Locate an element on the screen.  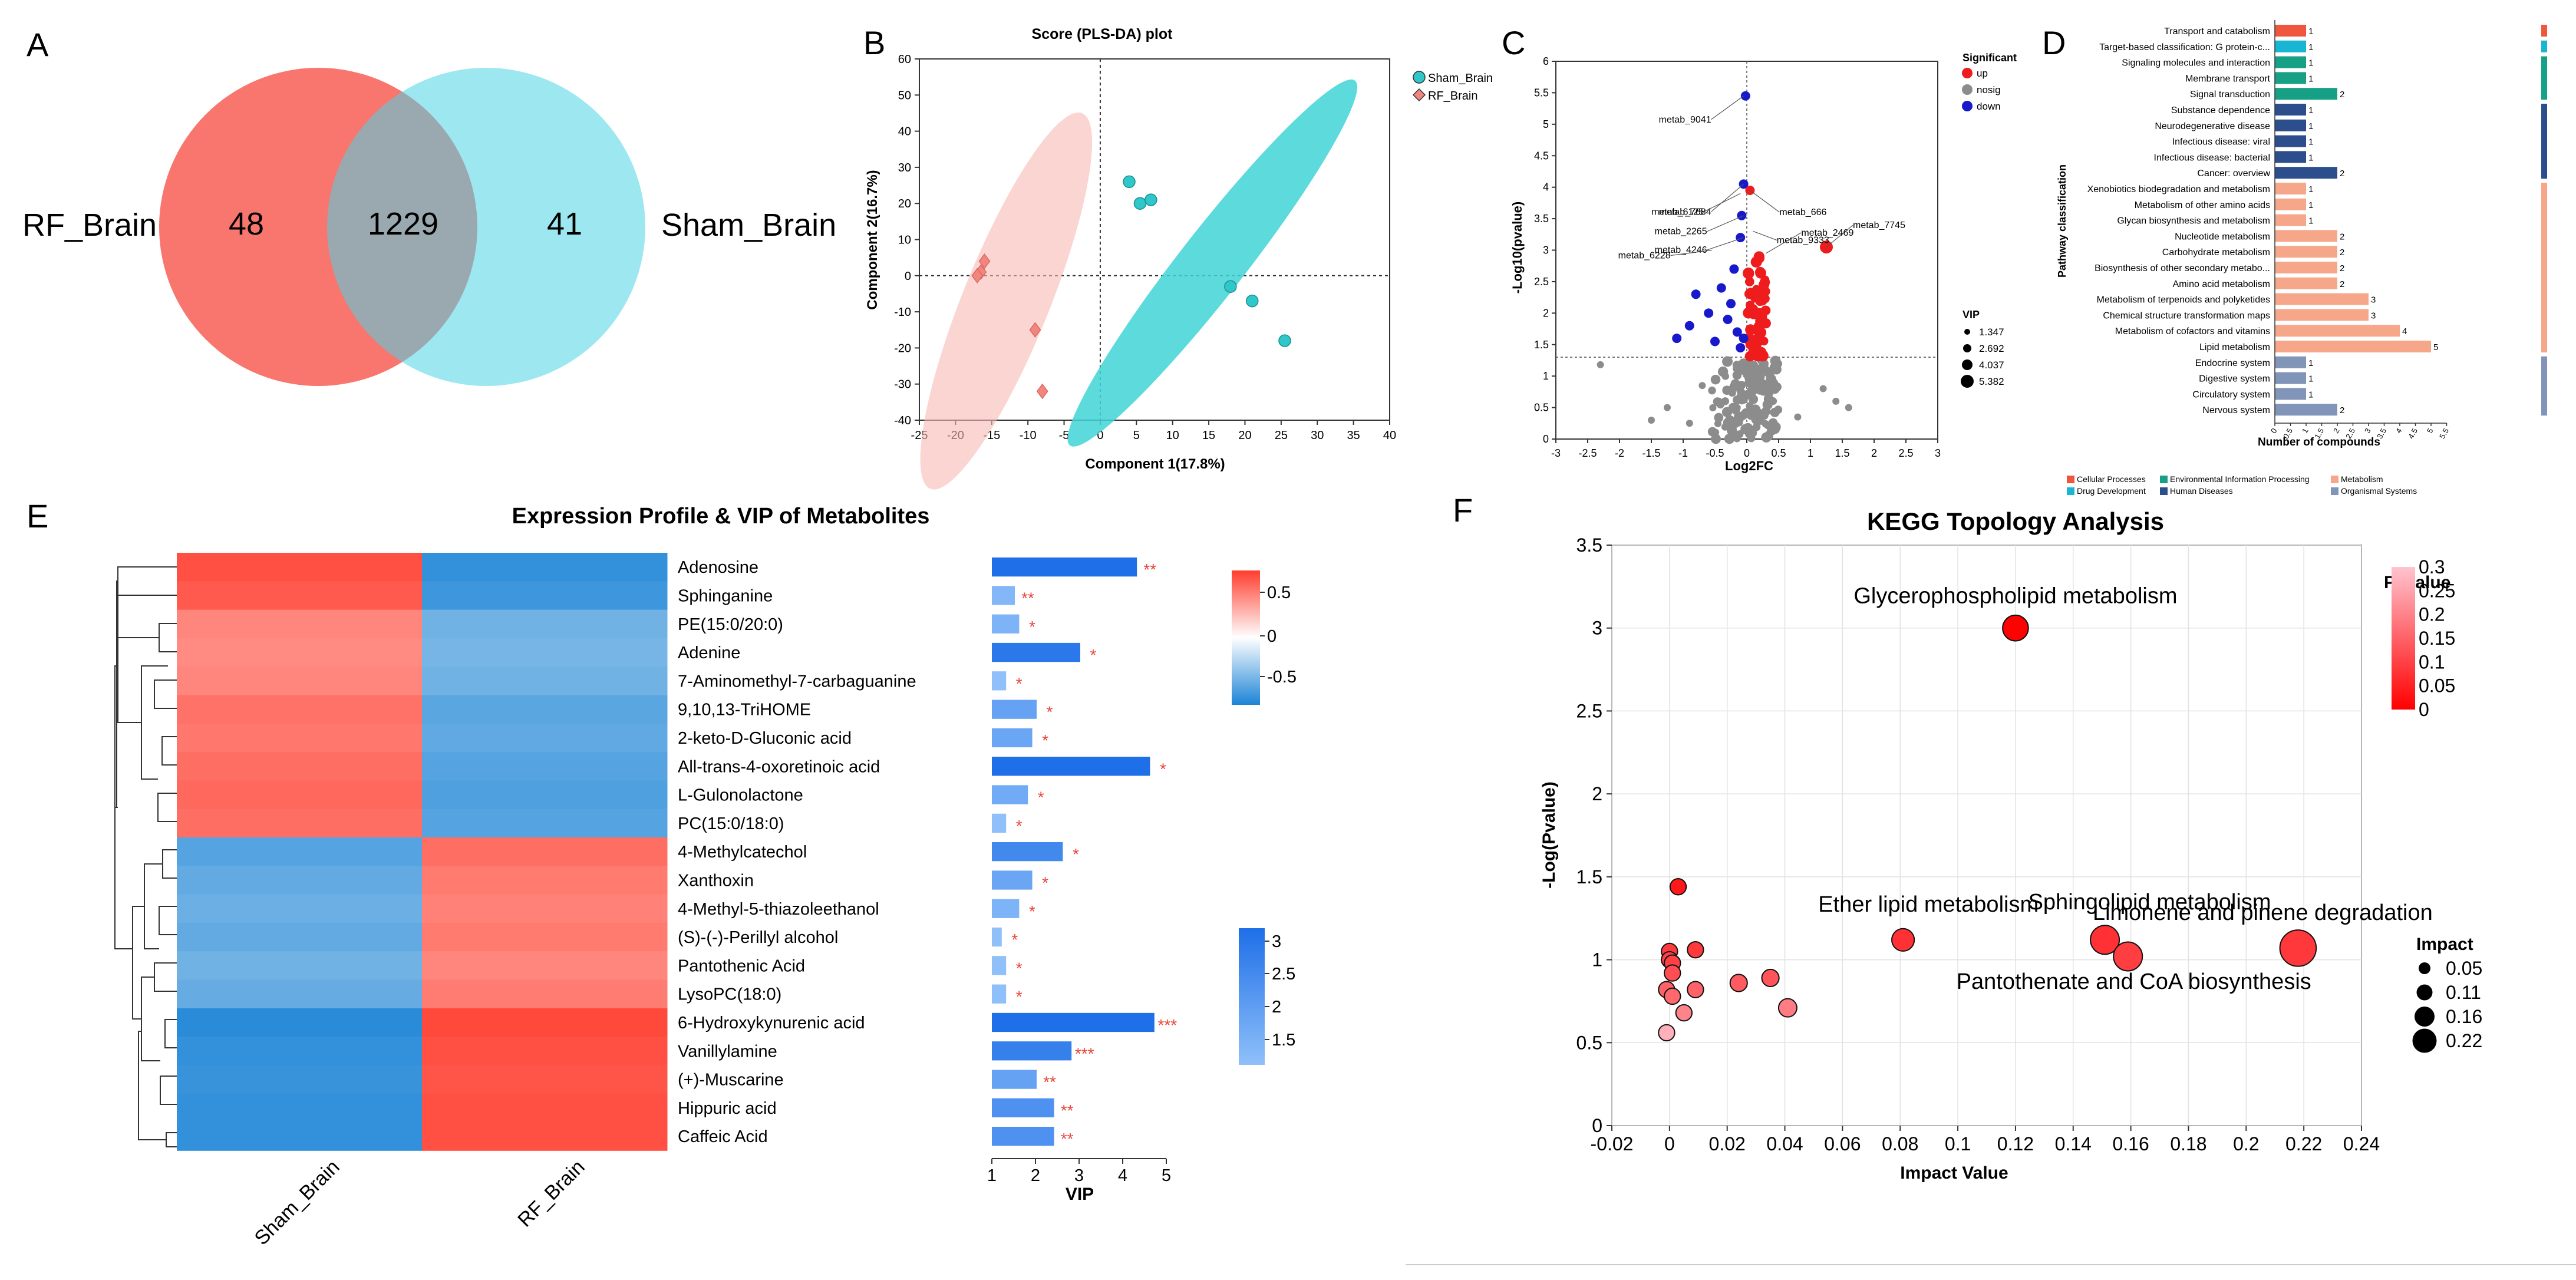
vip-colorbar is located at coordinates (1252, 996).